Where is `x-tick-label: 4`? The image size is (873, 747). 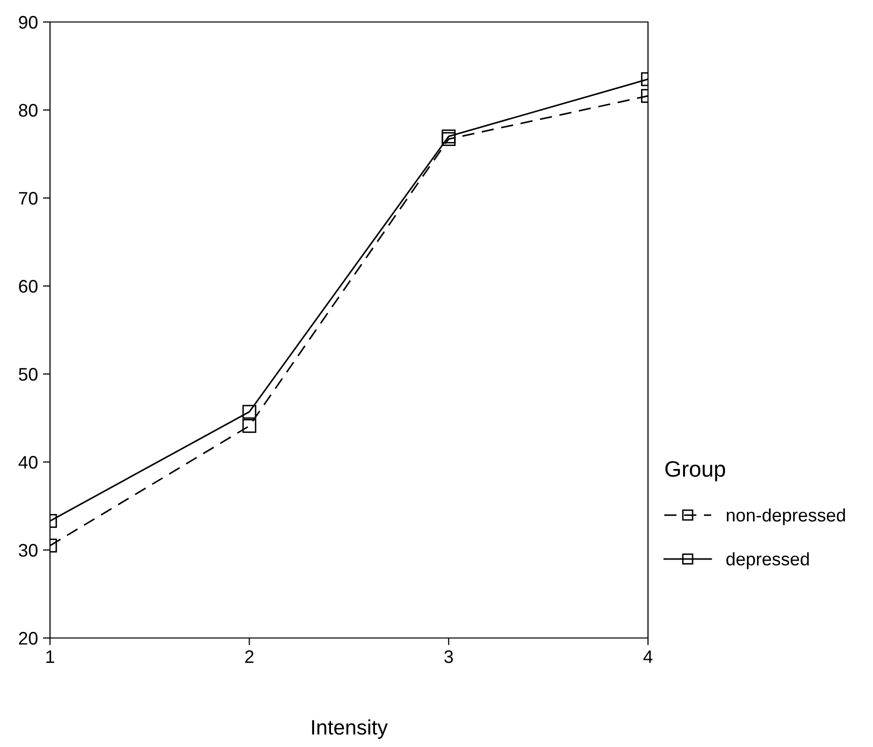 x-tick-label: 4 is located at coordinates (647, 656).